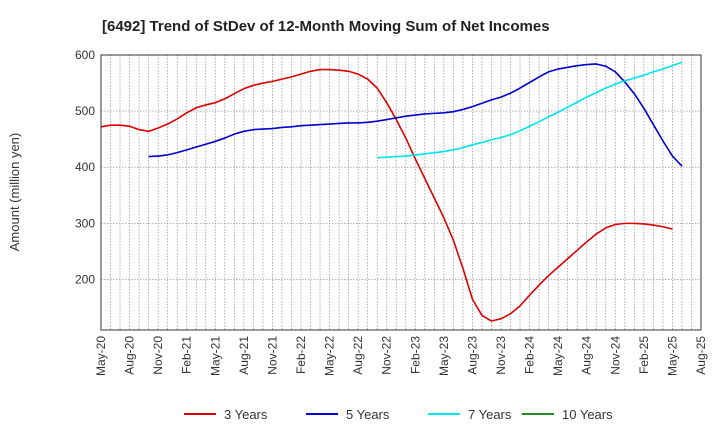 The image size is (720, 440). I want to click on y-axis-label: Amount (million yen), so click(14, 192).